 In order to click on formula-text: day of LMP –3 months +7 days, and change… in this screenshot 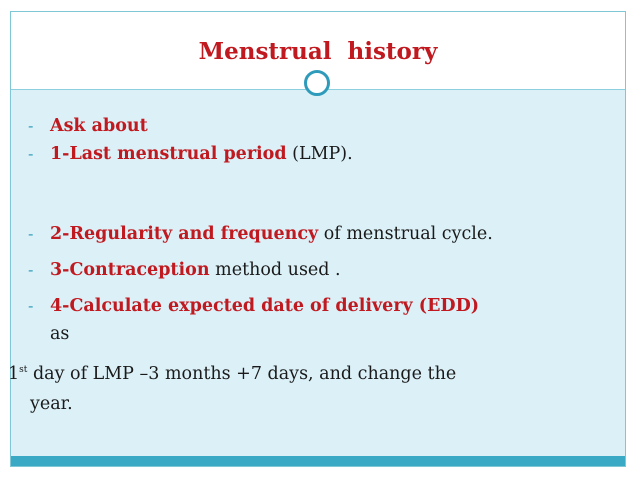, I will do `click(242, 374)`.